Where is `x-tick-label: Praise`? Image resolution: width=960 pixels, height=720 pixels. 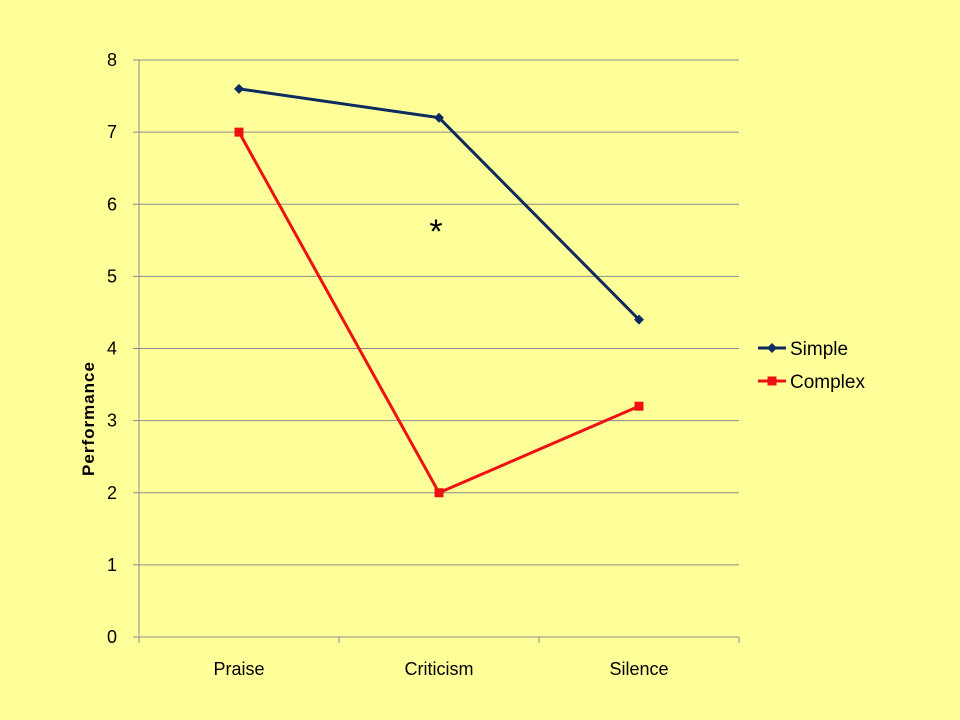
x-tick-label: Praise is located at coordinates (238, 669).